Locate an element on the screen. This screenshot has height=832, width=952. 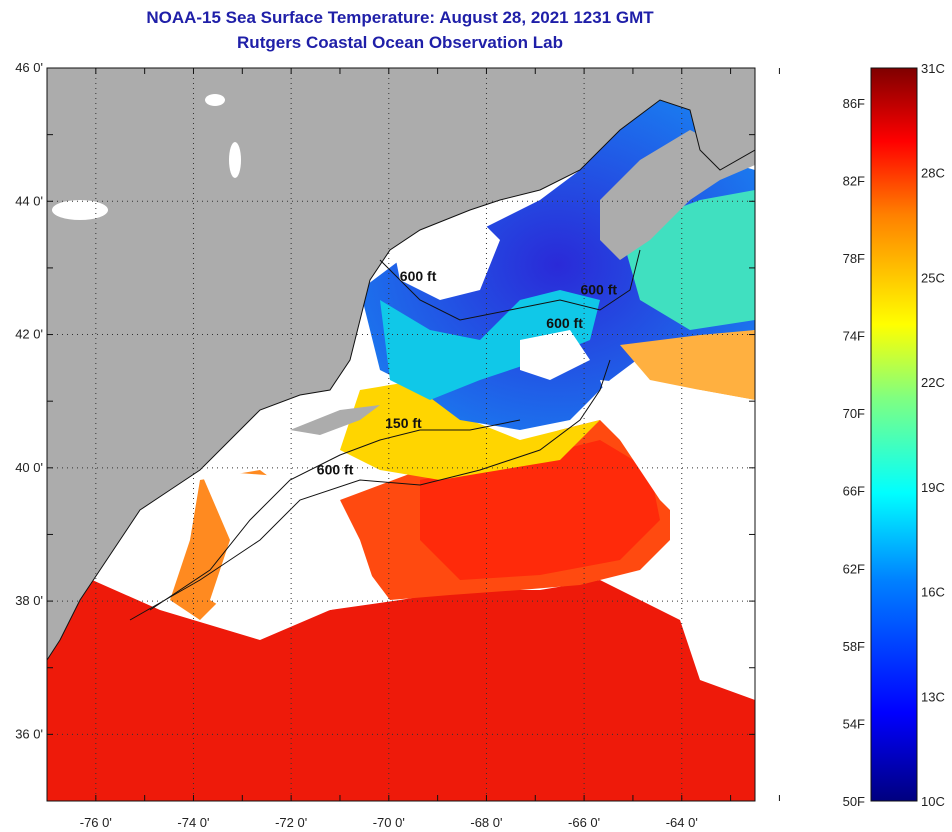
lat-label: 44 0' is located at coordinates (29, 200).